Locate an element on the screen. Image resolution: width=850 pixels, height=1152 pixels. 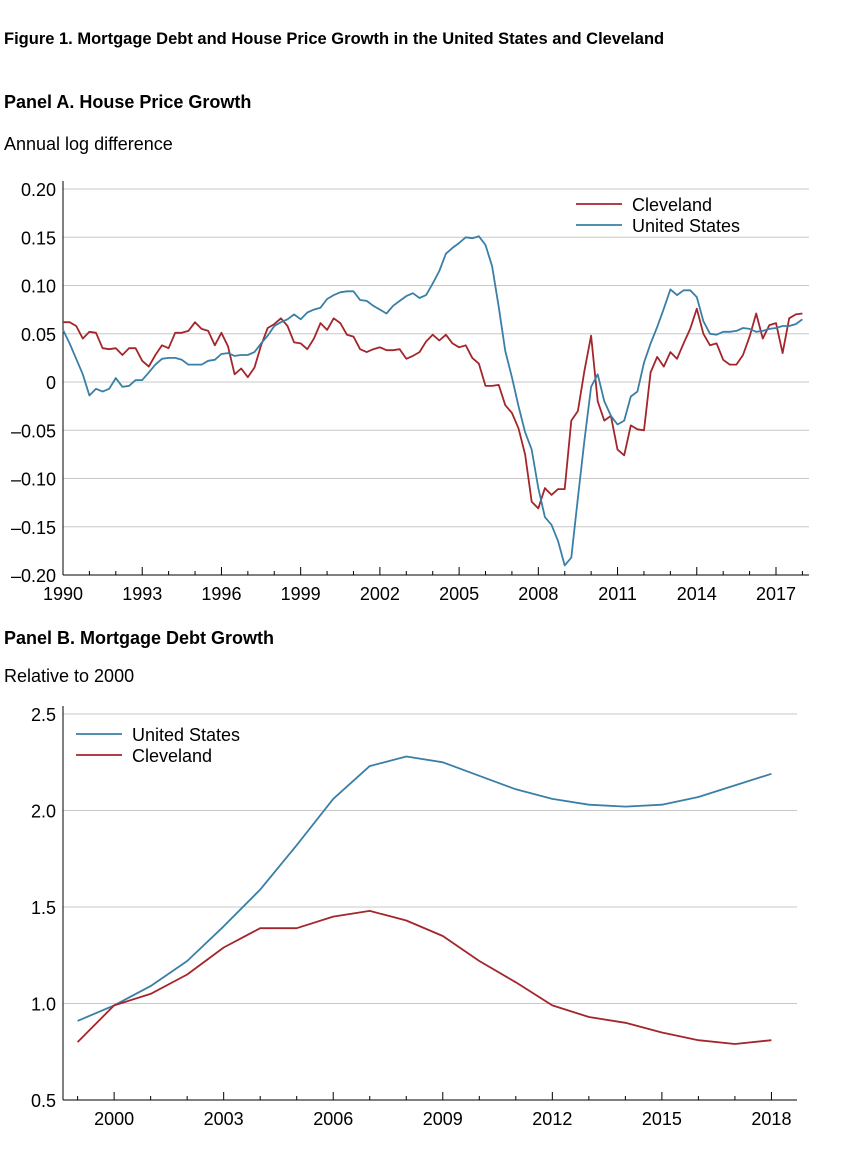
y-tick-label: 0.20 is located at coordinates (38, 190).